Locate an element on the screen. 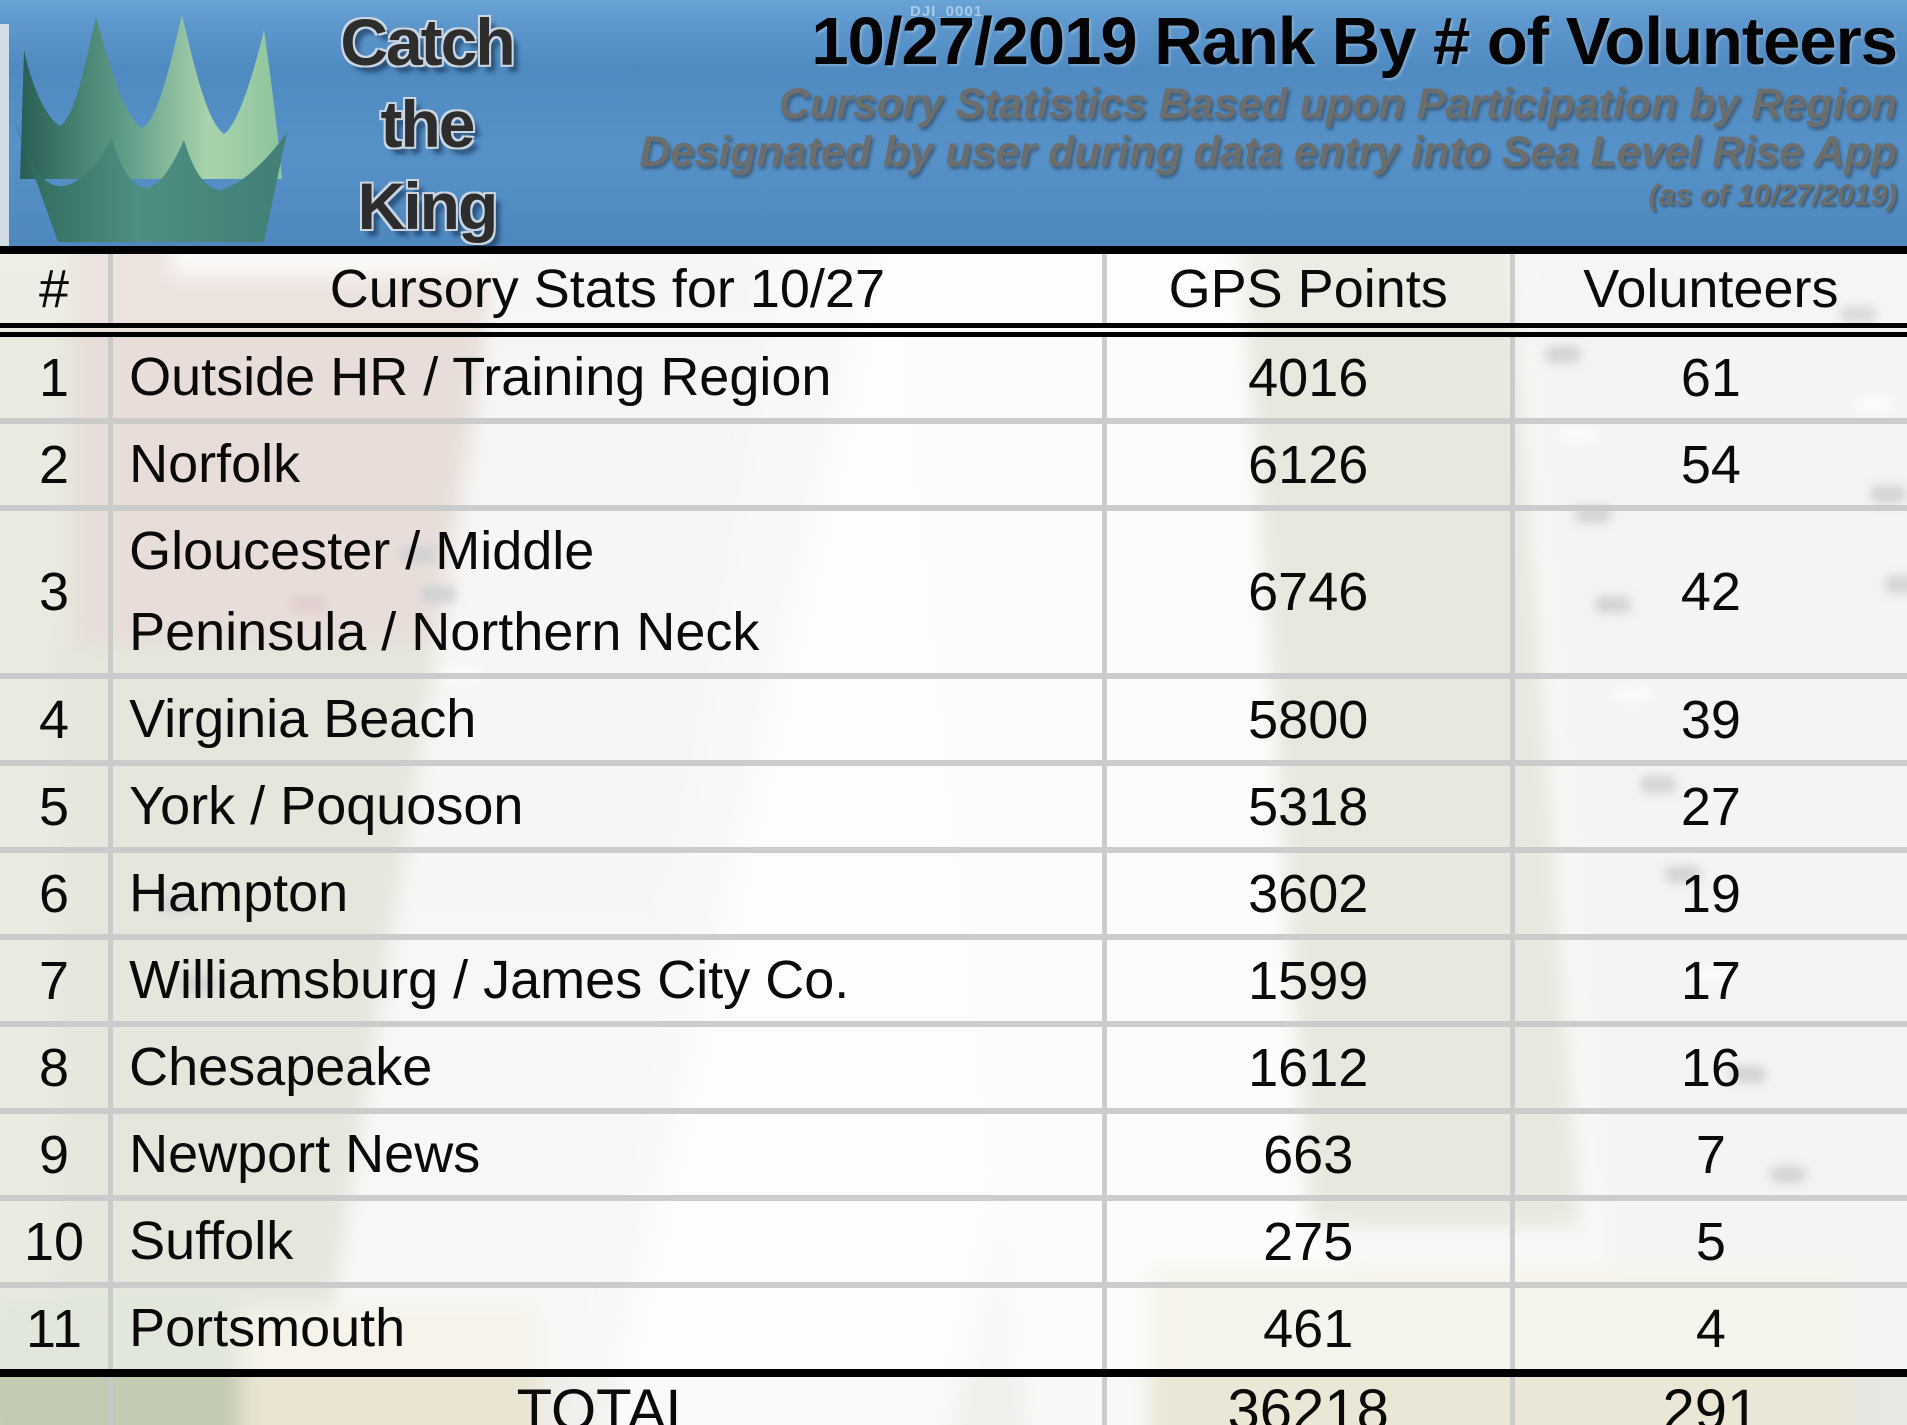 This screenshot has height=1425, width=1907. gps-cell: 3602 is located at coordinates (1307, 892).